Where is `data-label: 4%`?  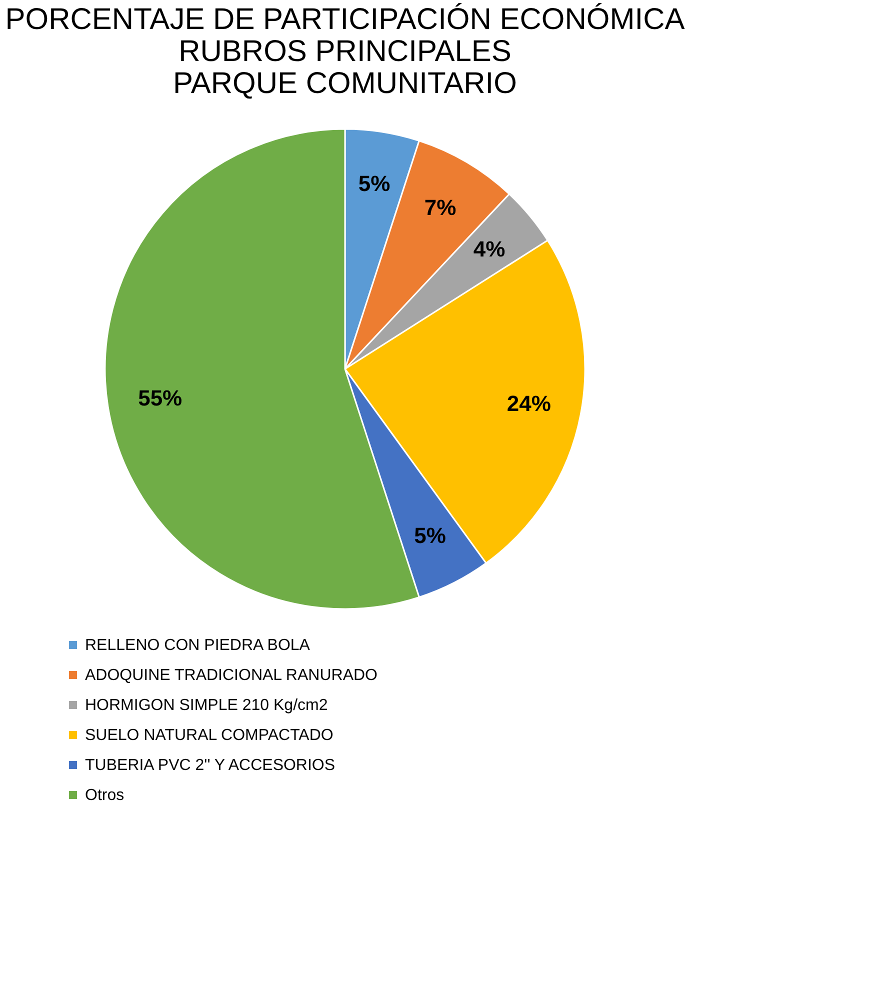
data-label: 4% is located at coordinates (489, 249).